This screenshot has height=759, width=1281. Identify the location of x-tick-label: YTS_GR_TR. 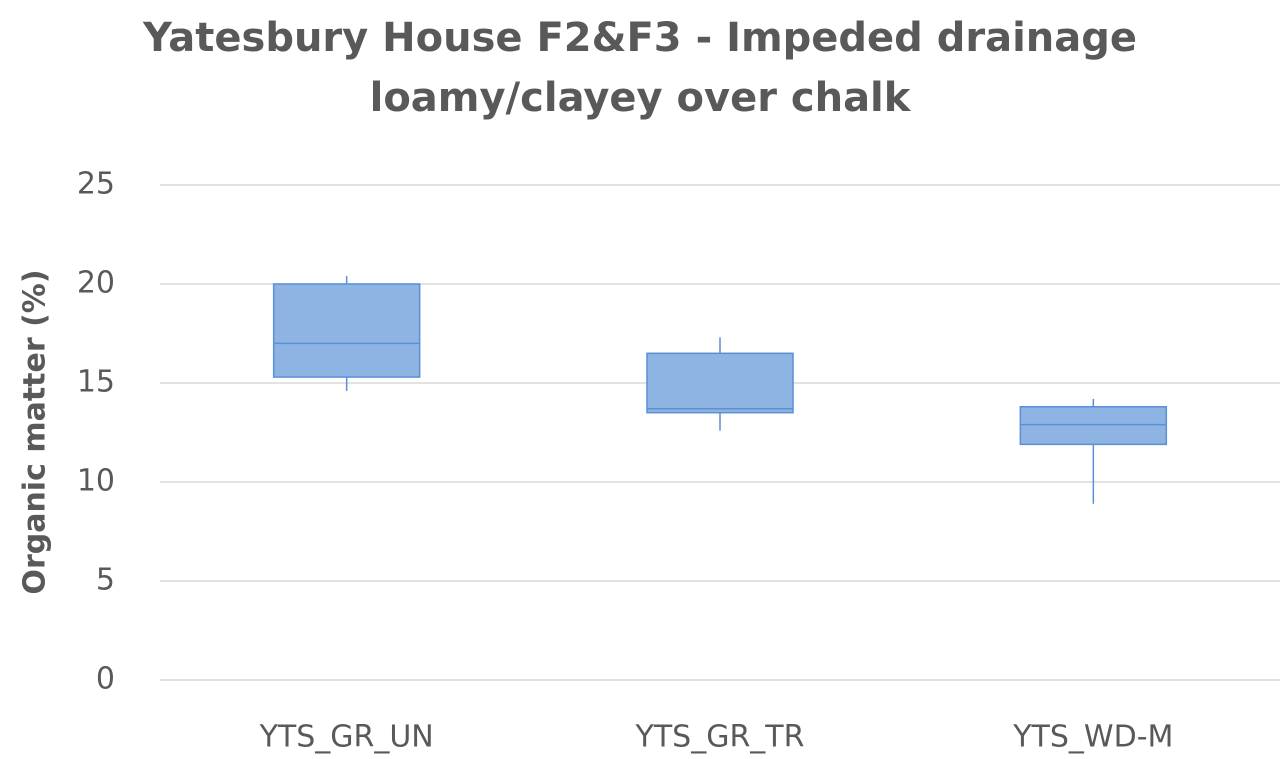
(720, 737).